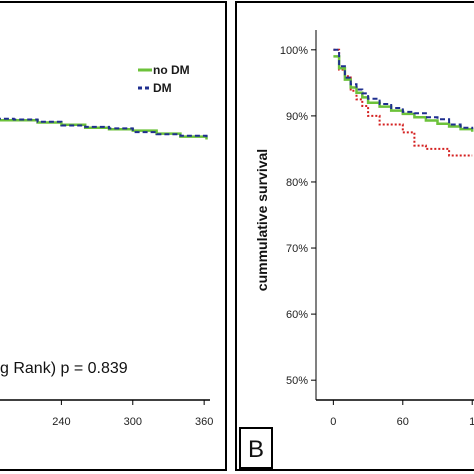 This screenshot has height=474, width=474. I want to click on panel-b-x-tick-label: 0, so click(333, 422).